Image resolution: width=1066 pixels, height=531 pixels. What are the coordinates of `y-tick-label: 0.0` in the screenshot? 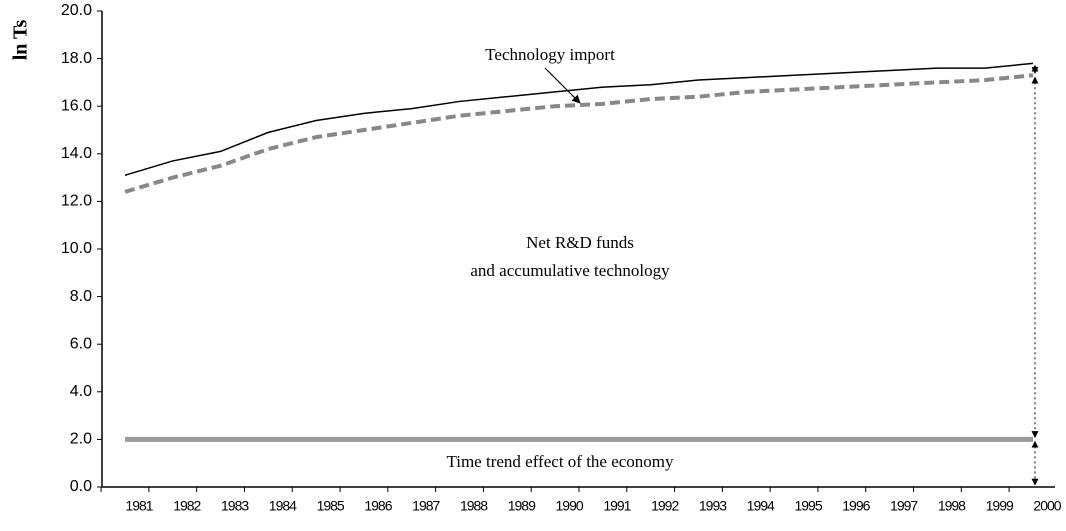 It's located at (81, 486).